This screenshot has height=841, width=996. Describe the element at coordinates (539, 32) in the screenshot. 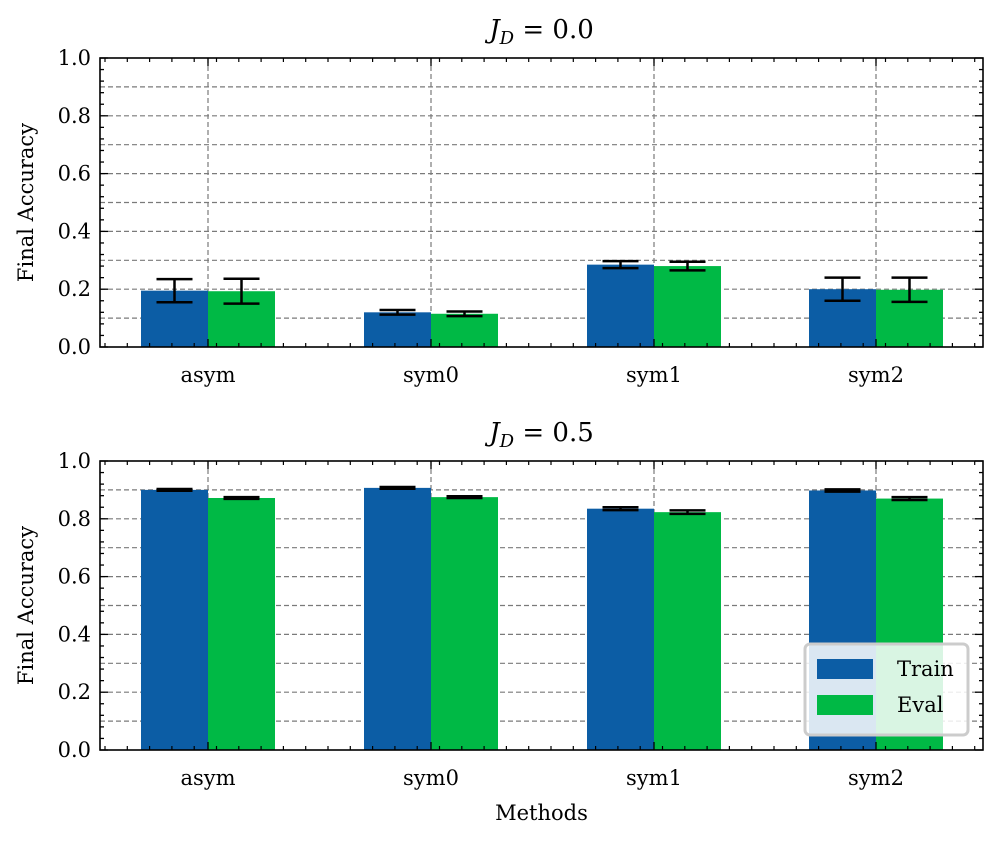

I see `chart-title: JD = 0.0` at that location.